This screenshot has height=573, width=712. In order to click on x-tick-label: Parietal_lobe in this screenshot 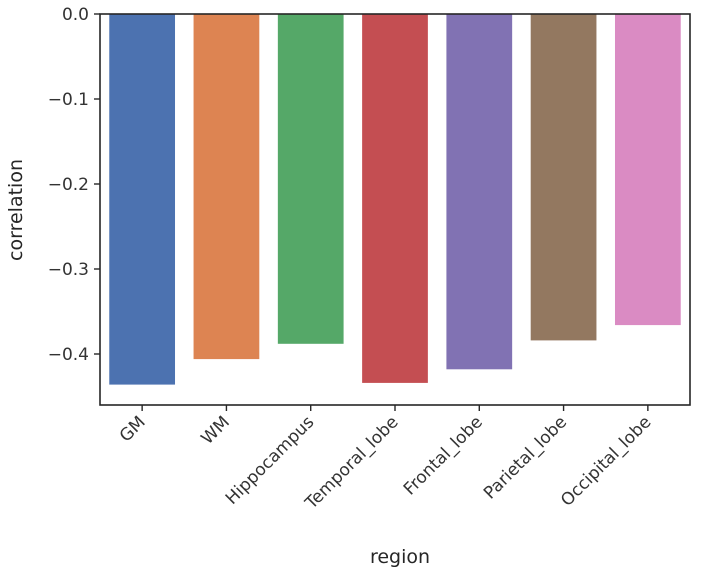, I will do `click(525, 457)`.